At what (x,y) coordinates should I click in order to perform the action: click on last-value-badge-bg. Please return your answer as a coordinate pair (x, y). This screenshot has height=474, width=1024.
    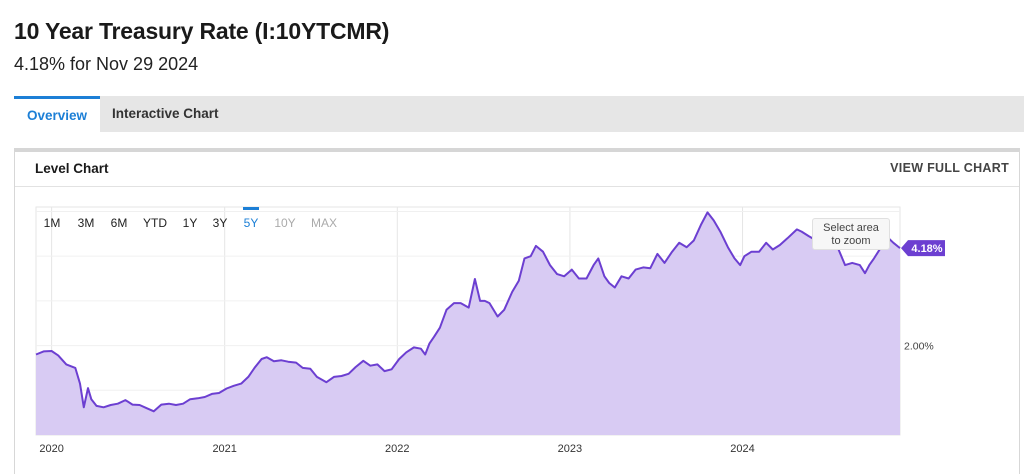
    Looking at the image, I should click on (923, 248).